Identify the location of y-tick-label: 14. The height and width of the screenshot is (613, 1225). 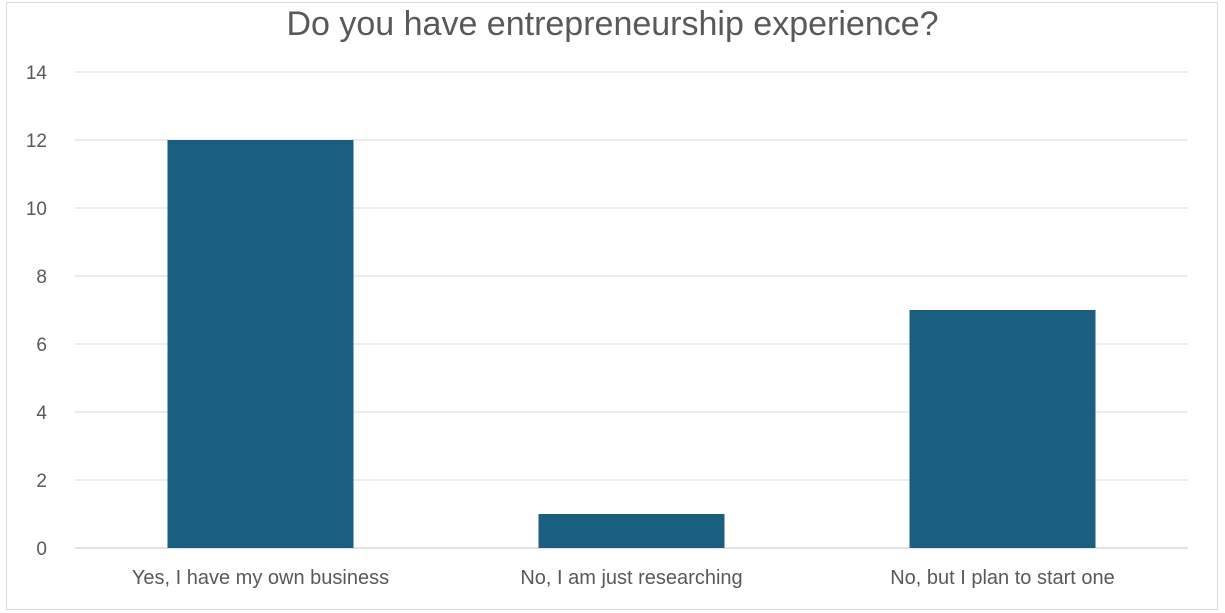
(37, 73).